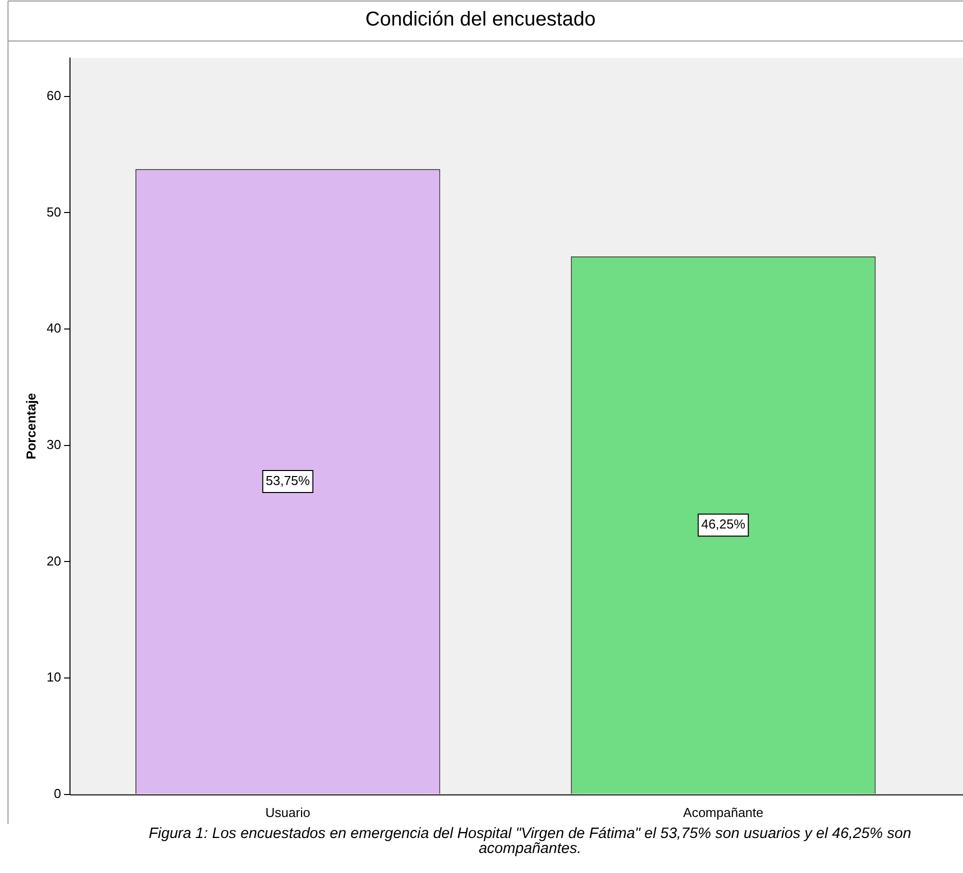 This screenshot has height=873, width=963. I want to click on y-tick-label: 40, so click(54, 328).